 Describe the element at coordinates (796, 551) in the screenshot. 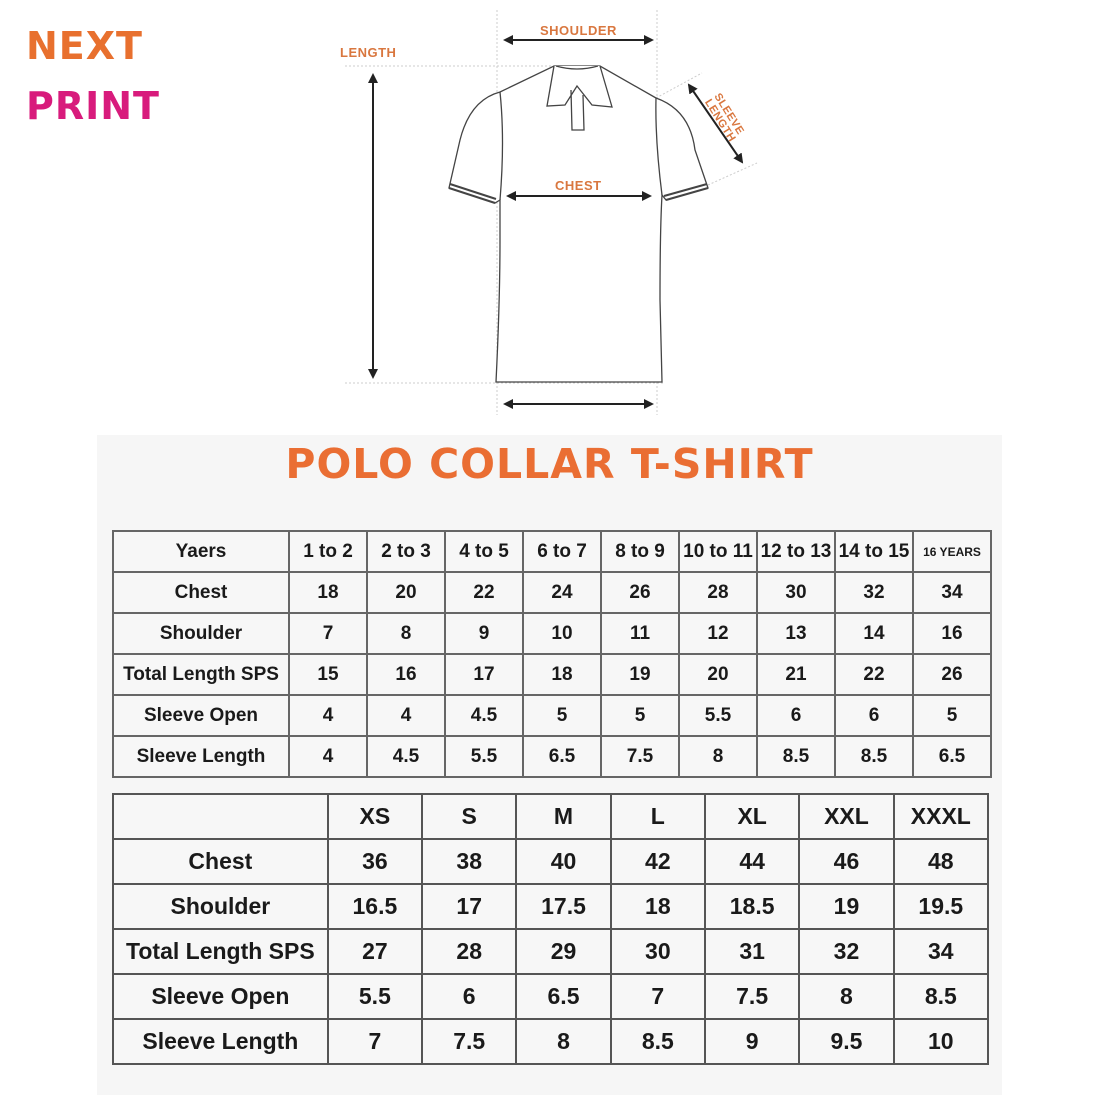

I see `header-cell: 12 to 13` at that location.